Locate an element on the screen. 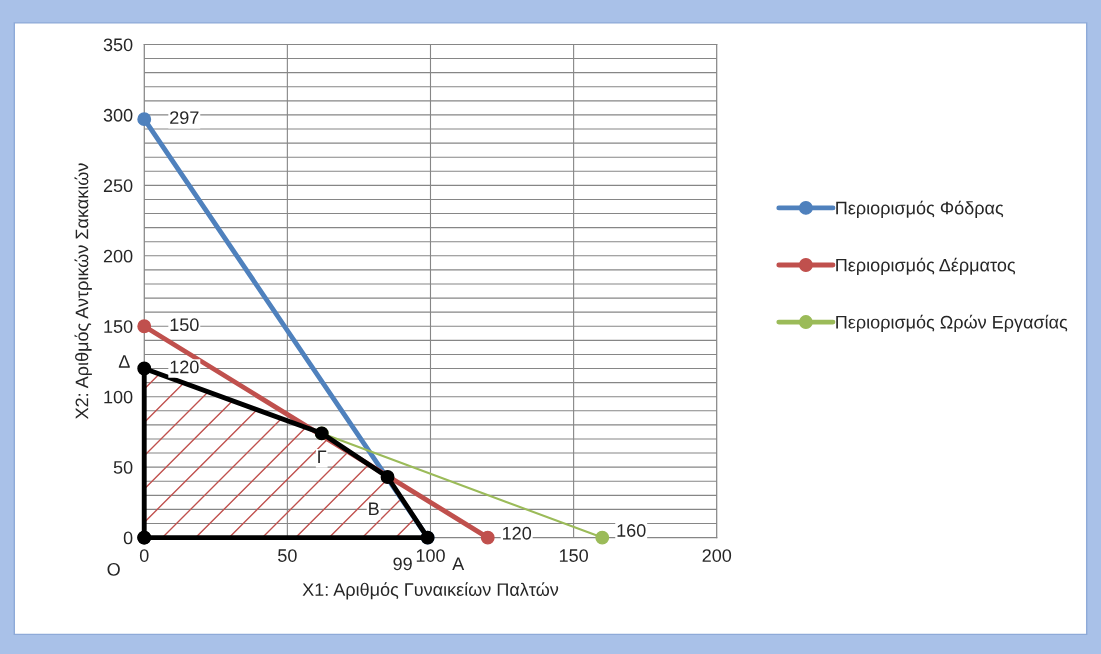  legend-label: Περιορισμός Φόδρας is located at coordinates (920, 209).